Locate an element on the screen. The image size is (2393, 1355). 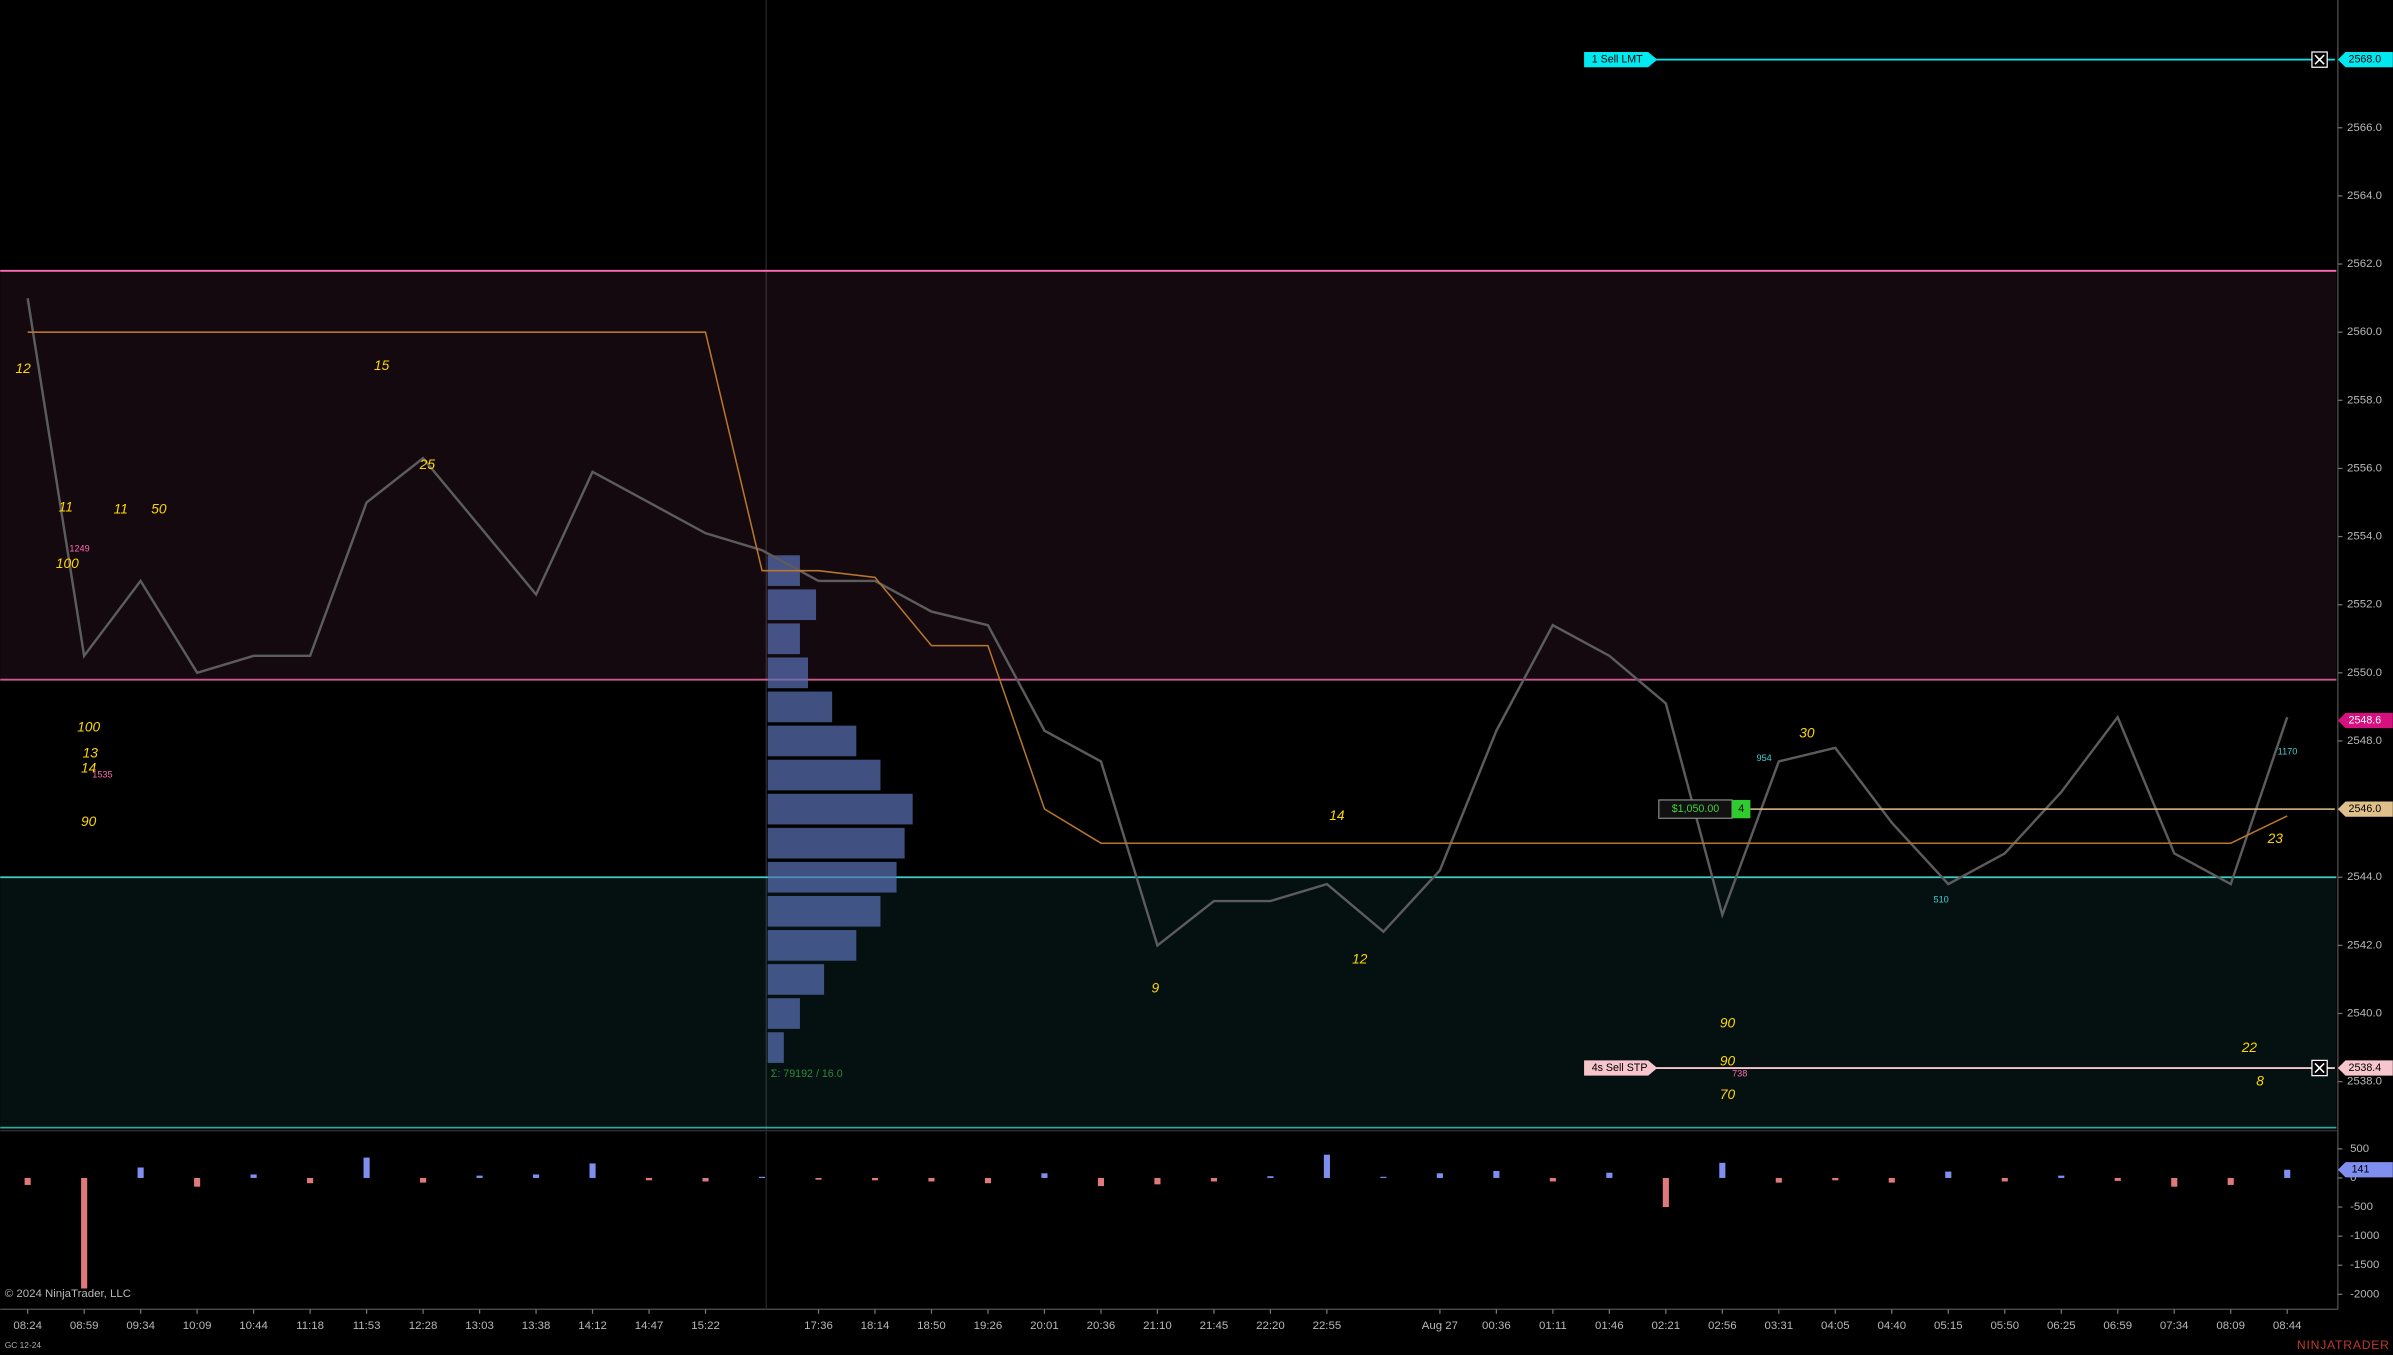
volume-tick-label: 500 is located at coordinates (2359, 1149).